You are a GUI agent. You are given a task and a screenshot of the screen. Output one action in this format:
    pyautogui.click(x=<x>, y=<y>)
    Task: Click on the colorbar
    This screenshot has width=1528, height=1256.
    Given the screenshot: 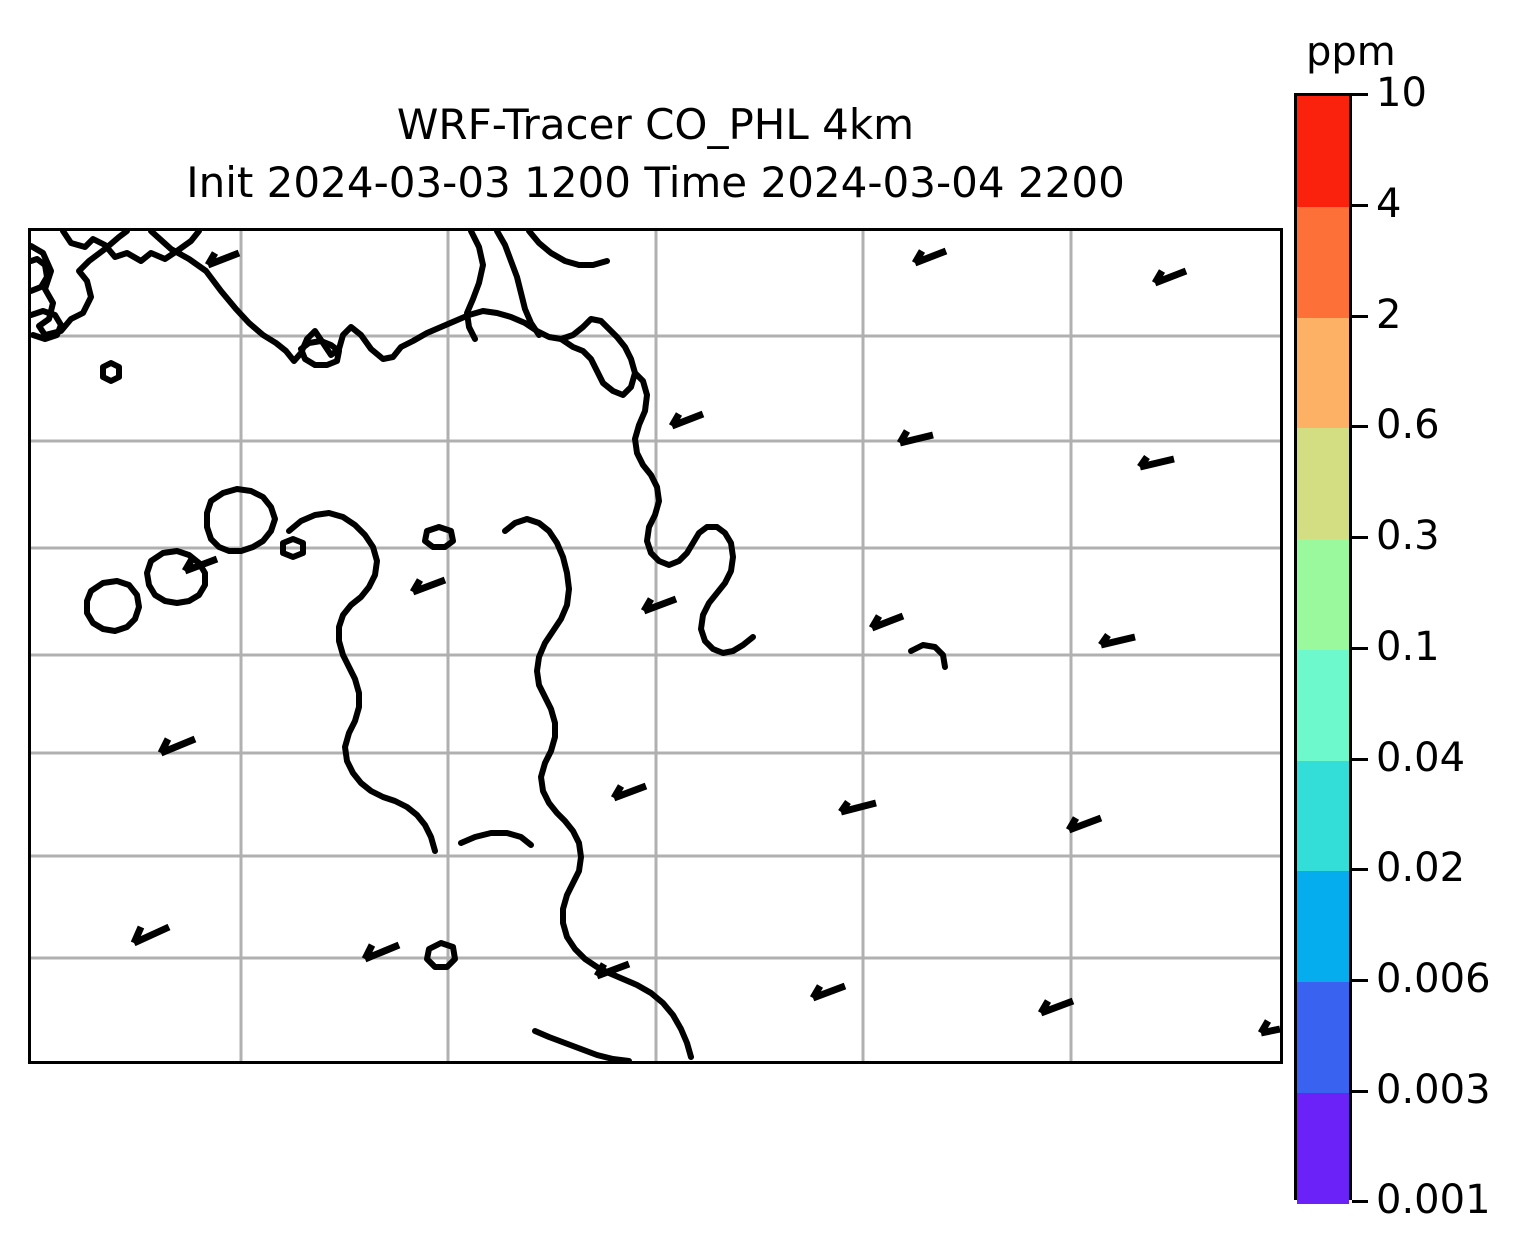 What is the action you would take?
    pyautogui.click(x=1323, y=648)
    